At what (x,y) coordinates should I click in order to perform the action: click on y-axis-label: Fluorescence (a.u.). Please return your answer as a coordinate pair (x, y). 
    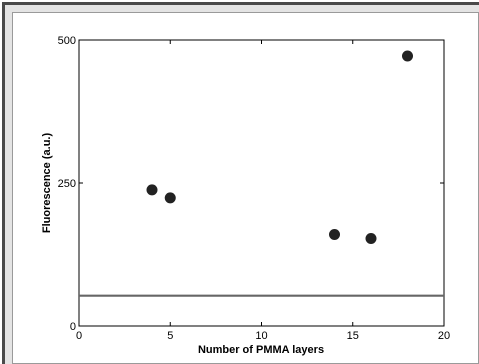
    Looking at the image, I should click on (47, 183).